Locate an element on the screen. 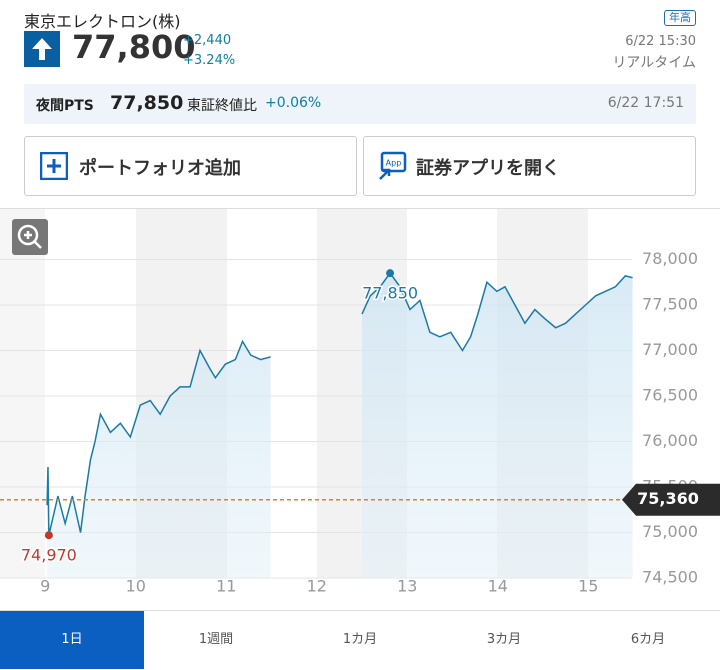 The width and height of the screenshot is (720, 670). x-tick-label: 9 is located at coordinates (45, 586).